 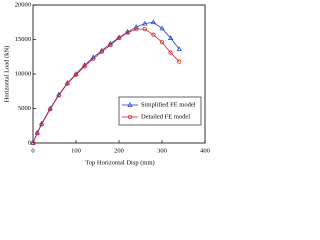 What do you see at coordinates (160, 111) in the screenshot?
I see `legend-box` at bounding box center [160, 111].